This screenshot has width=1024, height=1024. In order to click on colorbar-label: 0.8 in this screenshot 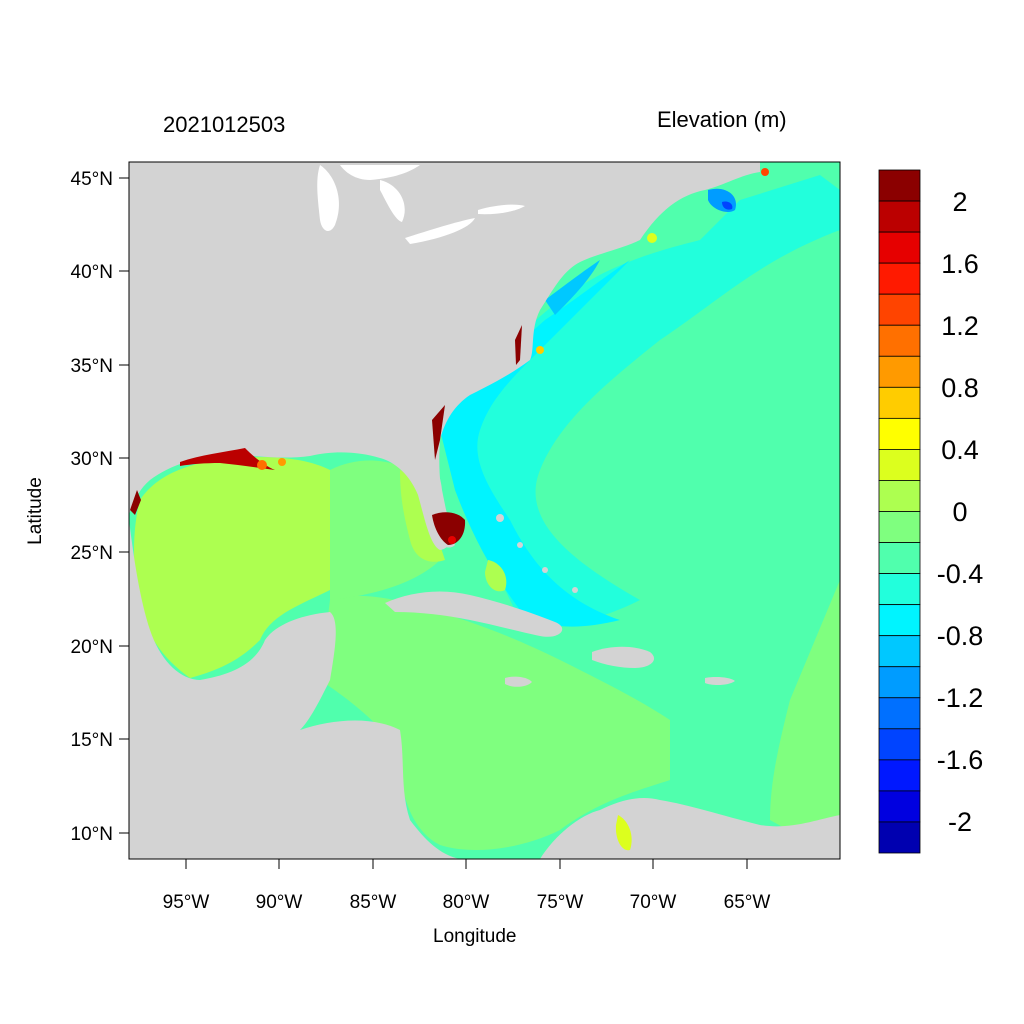, I will do `click(960, 388)`.